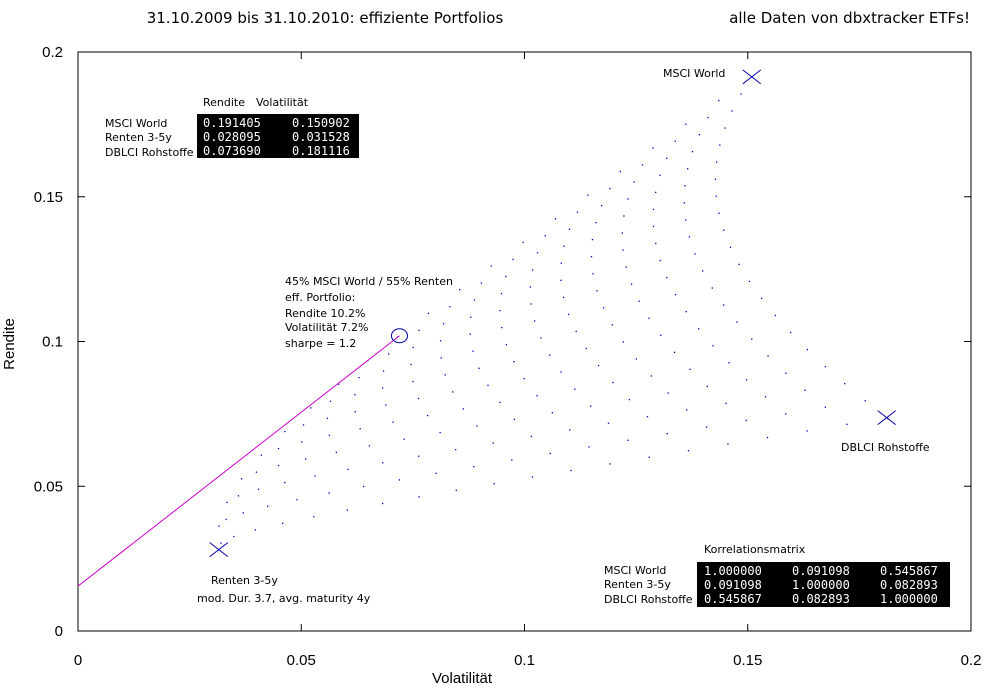  Describe the element at coordinates (320, 343) in the screenshot. I see `annotation-line: sharpe = 1.2` at that location.